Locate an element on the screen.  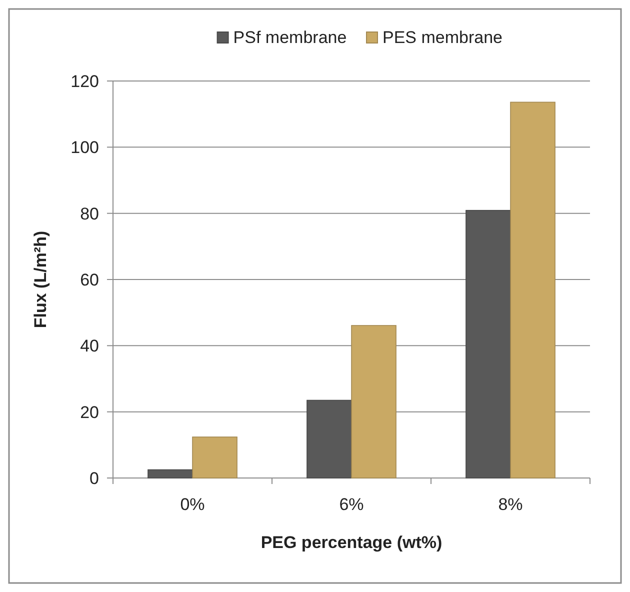
x-tick-label: 6% is located at coordinates (351, 504).